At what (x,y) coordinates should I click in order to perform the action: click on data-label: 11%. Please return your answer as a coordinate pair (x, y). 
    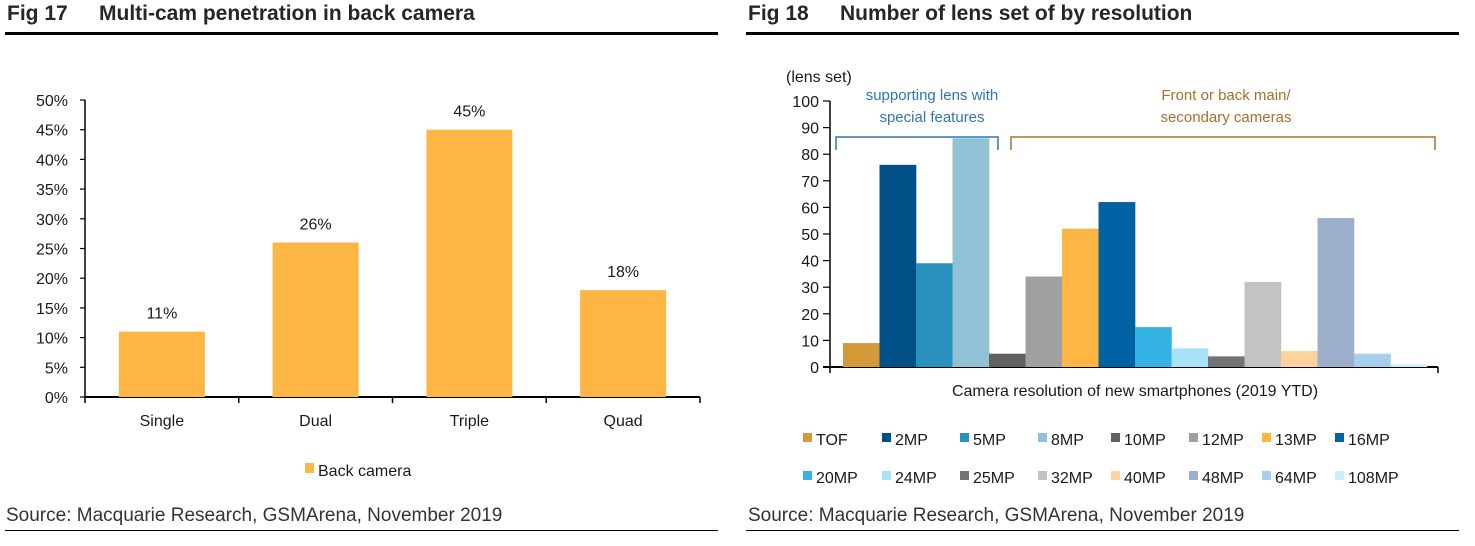
    Looking at the image, I should click on (161, 314).